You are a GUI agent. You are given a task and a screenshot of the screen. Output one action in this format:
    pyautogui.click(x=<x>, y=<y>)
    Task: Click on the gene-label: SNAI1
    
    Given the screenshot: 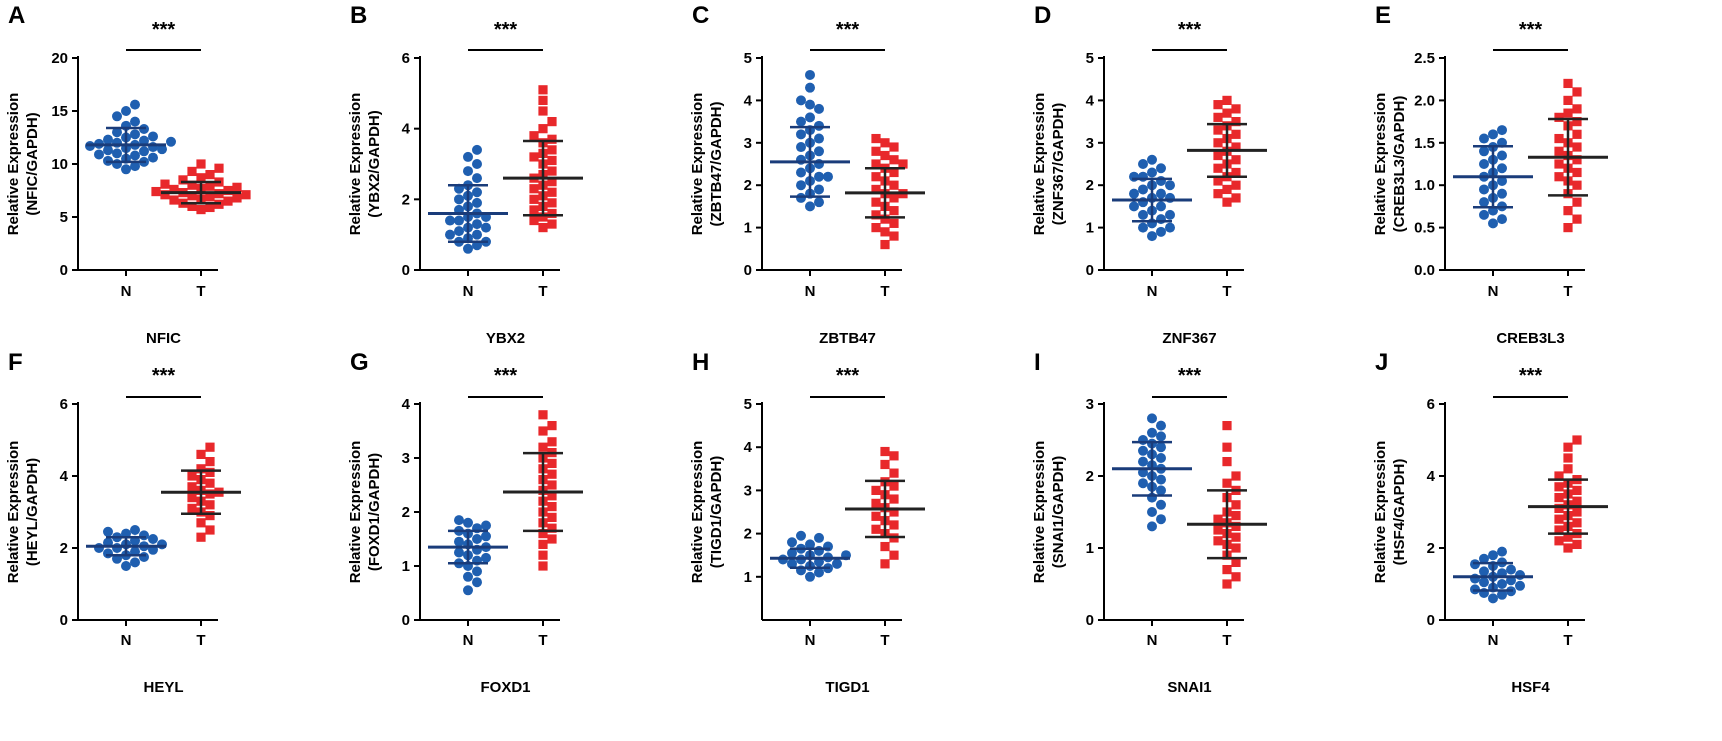 What is the action you would take?
    pyautogui.click(x=1189, y=687)
    